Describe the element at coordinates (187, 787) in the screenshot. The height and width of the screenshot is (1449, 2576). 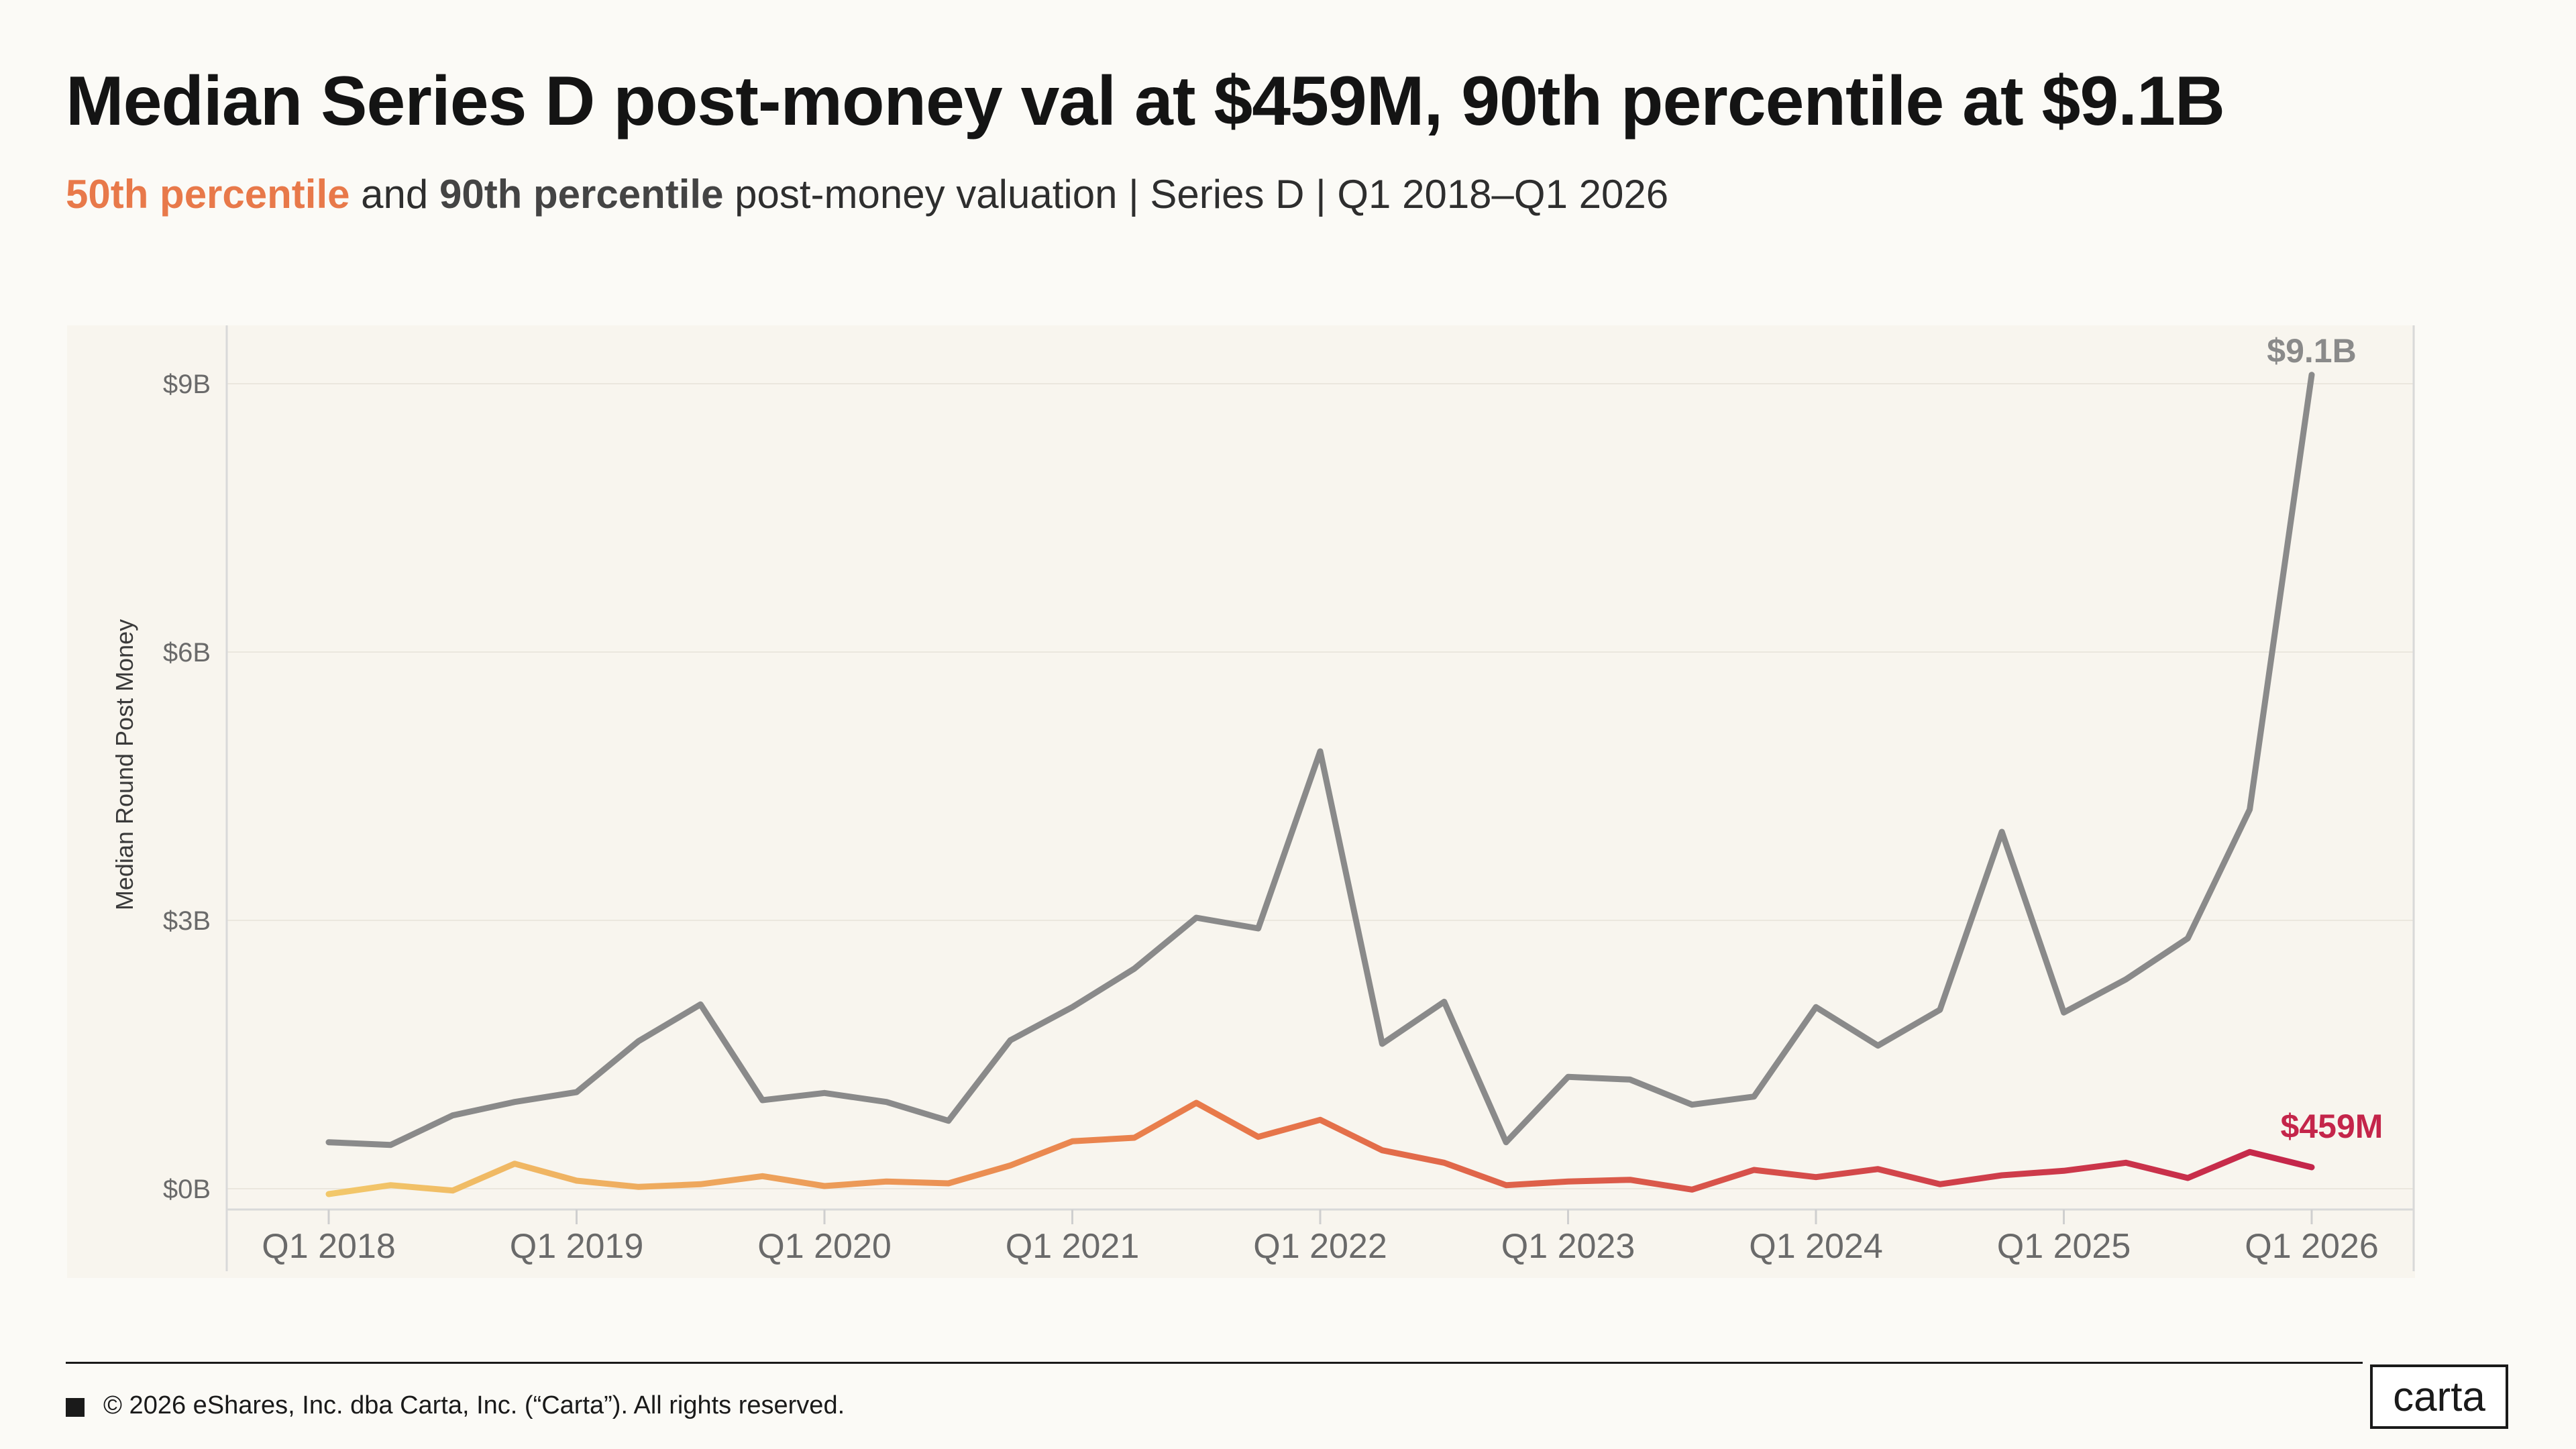
I see `y-tick-labels: $0B $3B $6B $9B` at that location.